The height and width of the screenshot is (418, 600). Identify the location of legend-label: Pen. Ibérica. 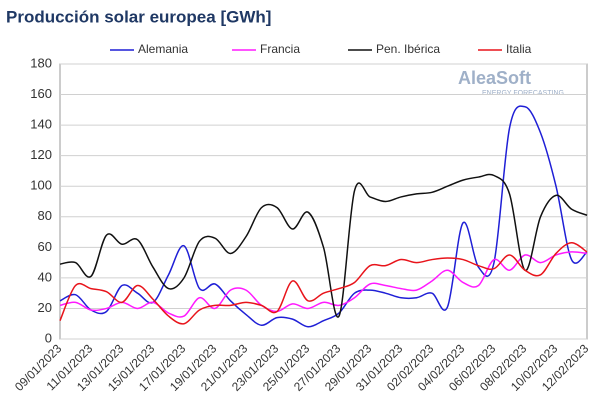
(408, 49).